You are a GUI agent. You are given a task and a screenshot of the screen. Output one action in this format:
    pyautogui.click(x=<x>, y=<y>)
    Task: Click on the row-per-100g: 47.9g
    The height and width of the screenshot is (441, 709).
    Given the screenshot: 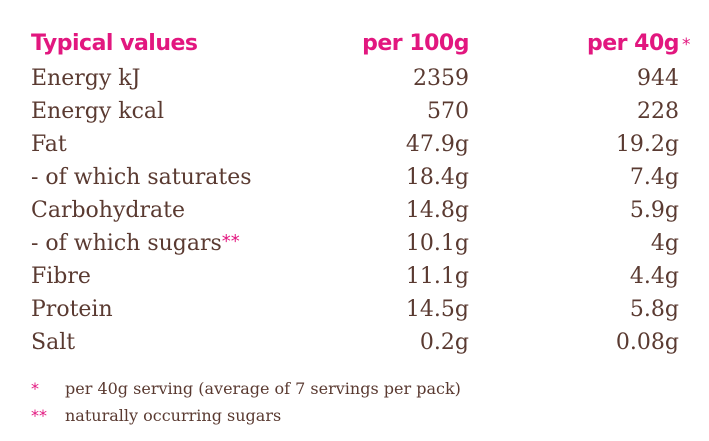 What is the action you would take?
    pyautogui.click(x=437, y=144)
    